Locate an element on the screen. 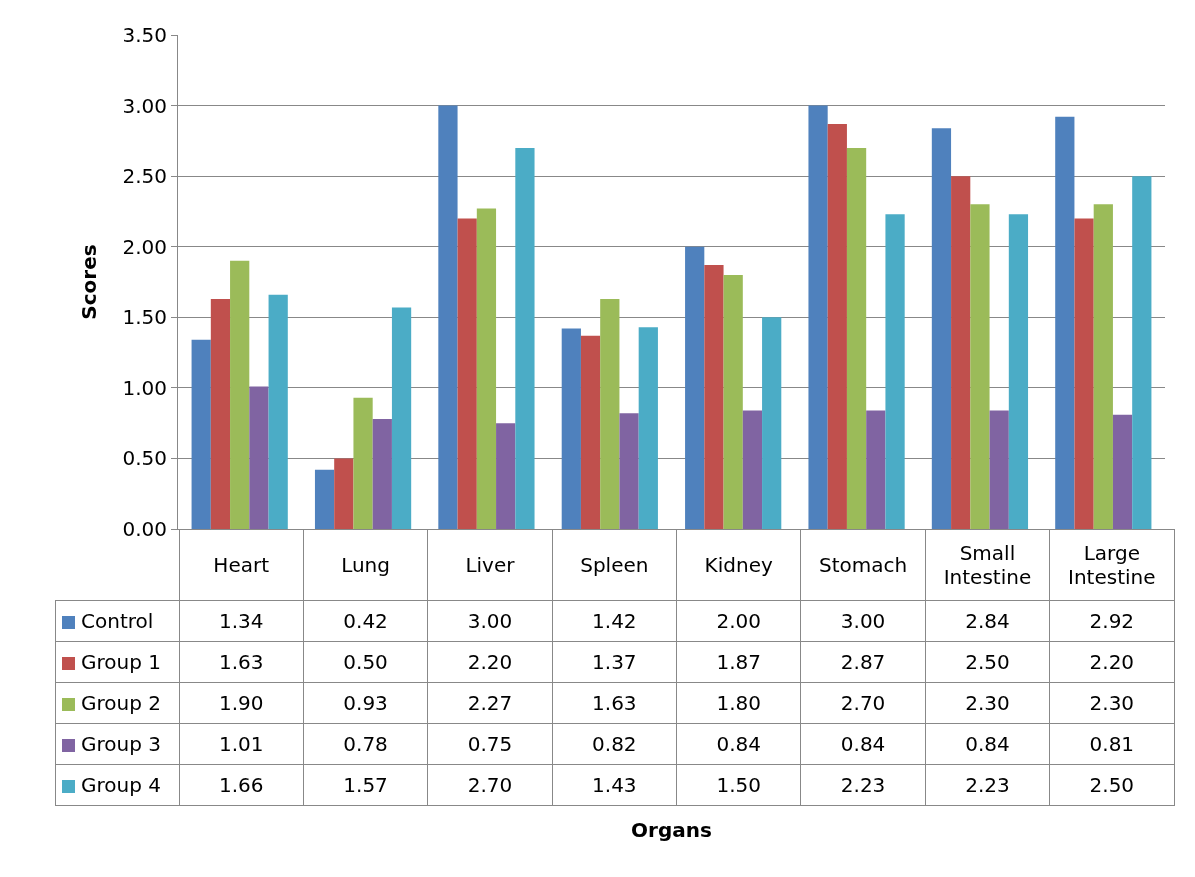 This screenshot has height=877, width=1195. x-tick-label: Small Intestine is located at coordinates (987, 565).